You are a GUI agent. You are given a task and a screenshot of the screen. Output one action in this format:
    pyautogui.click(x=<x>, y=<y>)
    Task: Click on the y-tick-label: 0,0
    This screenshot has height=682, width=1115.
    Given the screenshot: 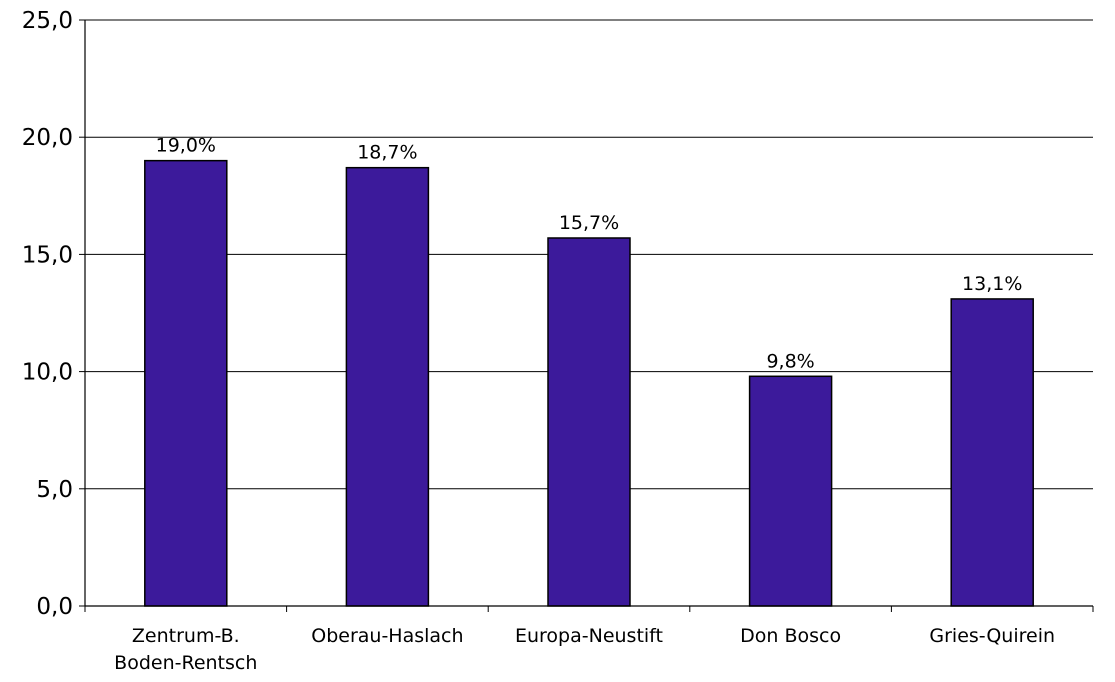 What is the action you would take?
    pyautogui.click(x=54, y=607)
    